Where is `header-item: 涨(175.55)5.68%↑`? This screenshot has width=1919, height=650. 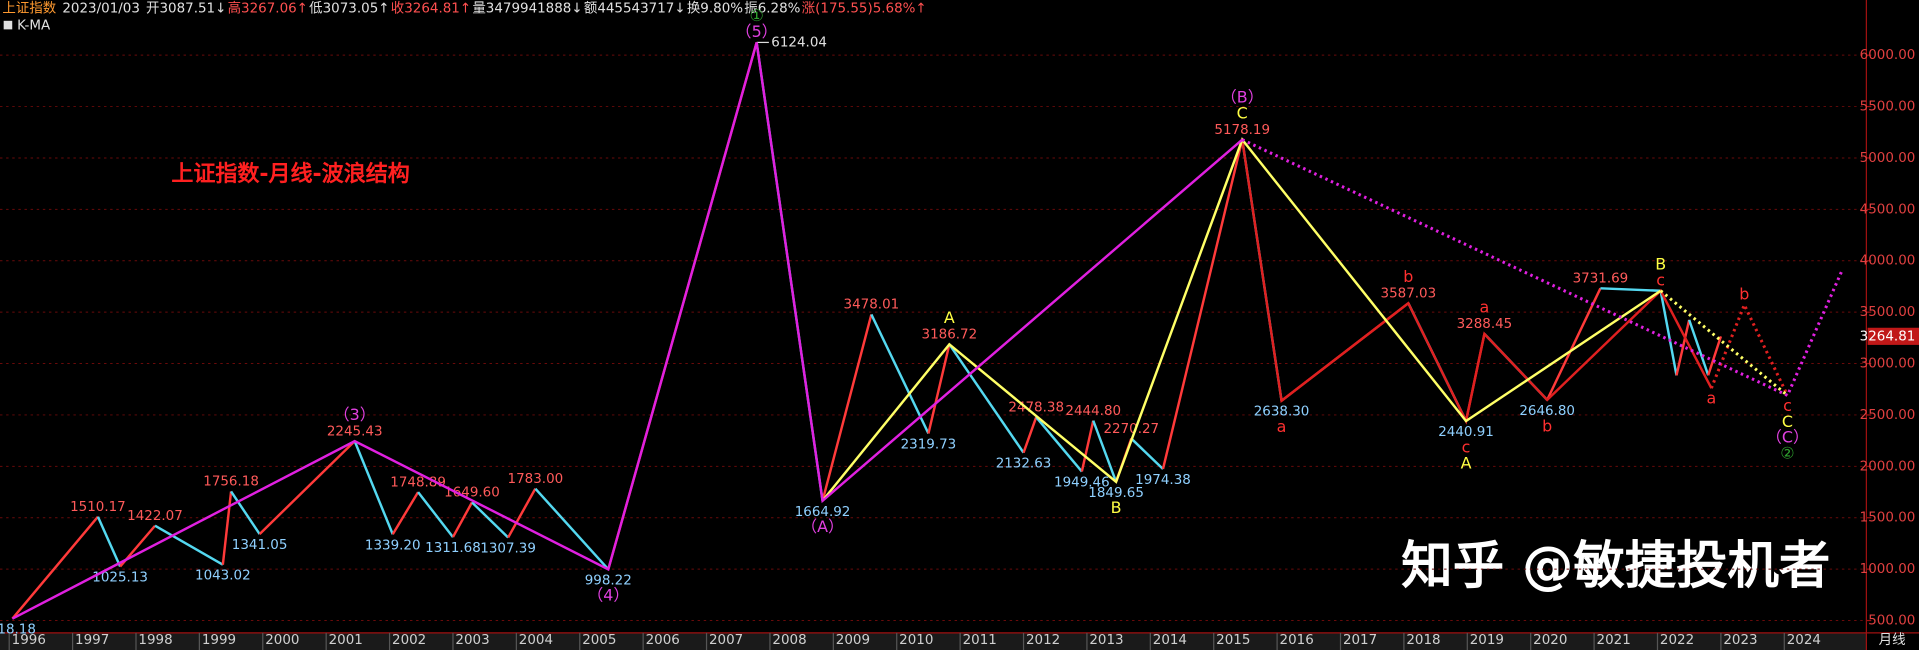 header-item: 涨(175.55)5.68%↑ is located at coordinates (864, 9).